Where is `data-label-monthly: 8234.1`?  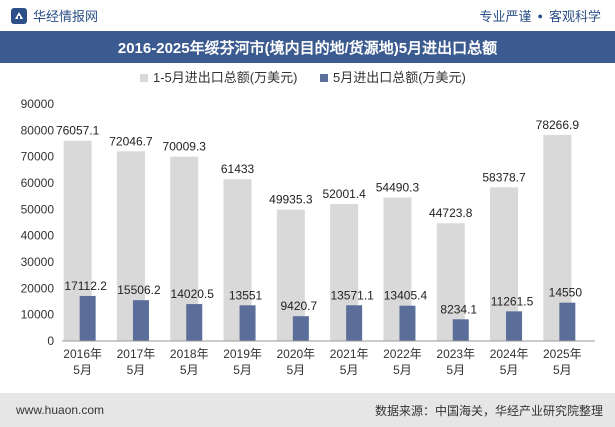
data-label-monthly: 8234.1 is located at coordinates (458, 309).